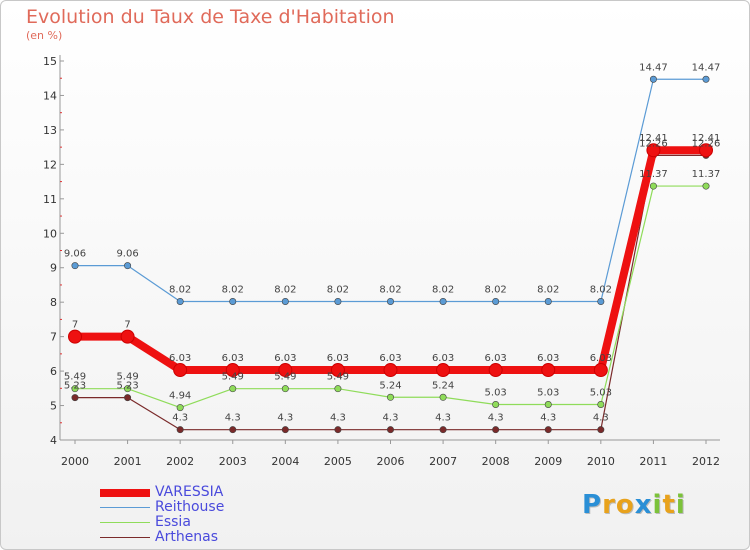 Image resolution: width=750 pixels, height=550 pixels. Describe the element at coordinates (669, 505) in the screenshot. I see `logo-letter: t` at that location.